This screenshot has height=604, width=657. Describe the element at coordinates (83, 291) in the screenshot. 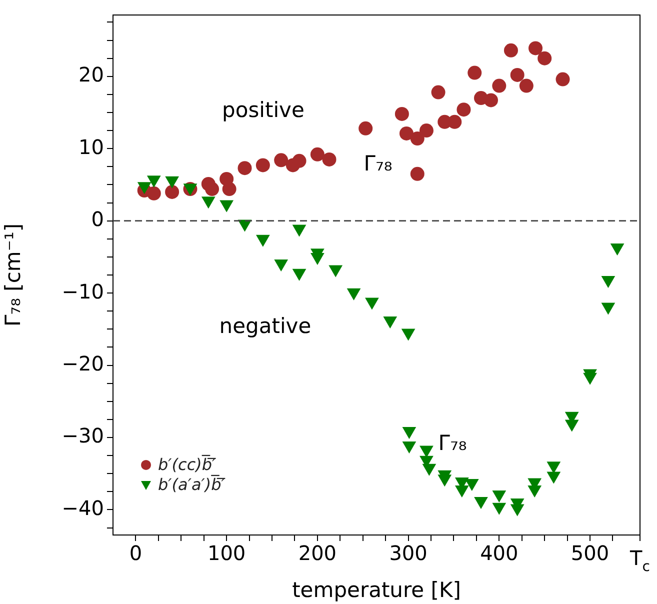

I see `y-tick-label: −10` at that location.